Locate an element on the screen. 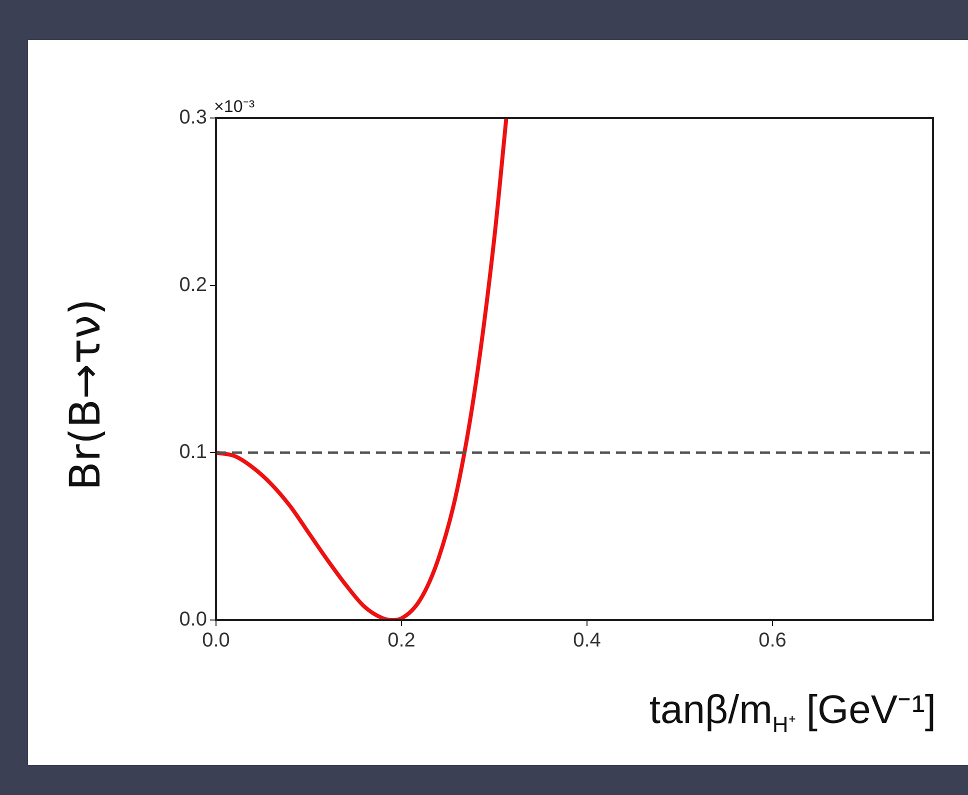 The height and width of the screenshot is (795, 968). y-axis-title: Br(B→τν) is located at coordinates (85, 395).